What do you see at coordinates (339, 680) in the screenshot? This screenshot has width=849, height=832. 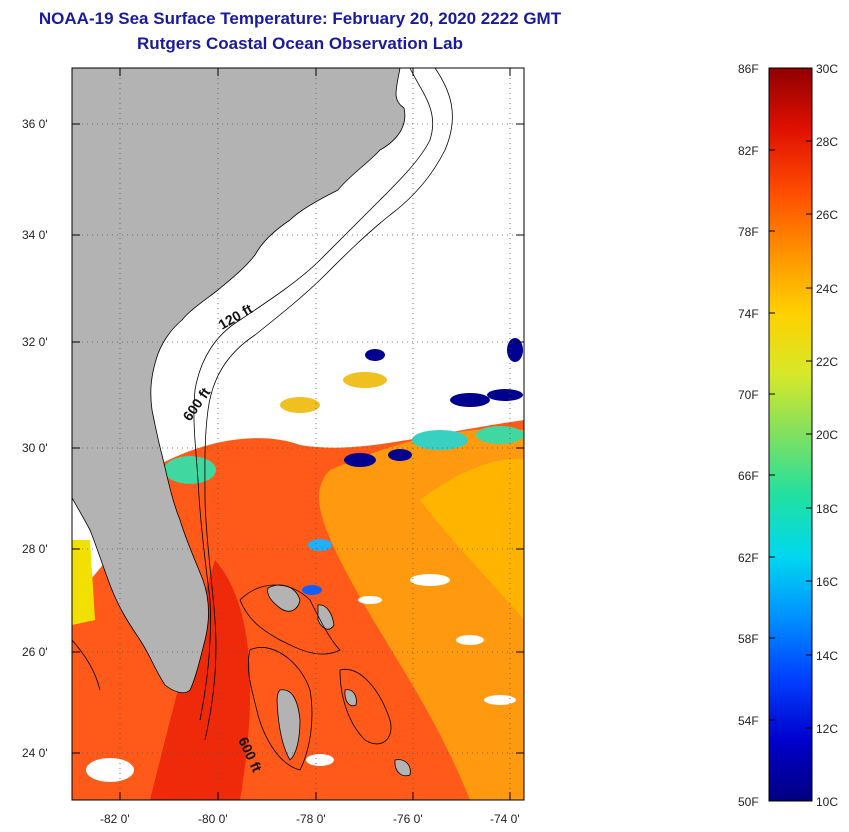 I see `land-bahamas` at bounding box center [339, 680].